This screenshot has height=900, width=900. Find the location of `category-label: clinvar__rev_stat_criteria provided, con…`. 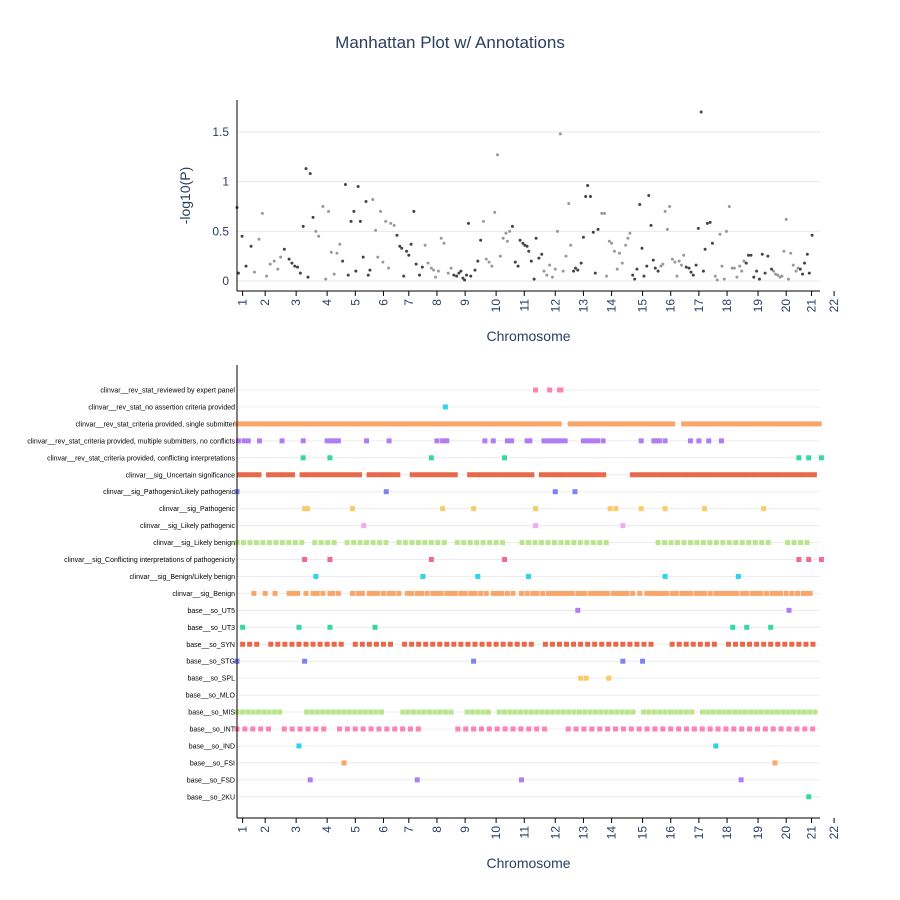

category-label: clinvar__rev_stat_criteria provided, con… is located at coordinates (141, 458).